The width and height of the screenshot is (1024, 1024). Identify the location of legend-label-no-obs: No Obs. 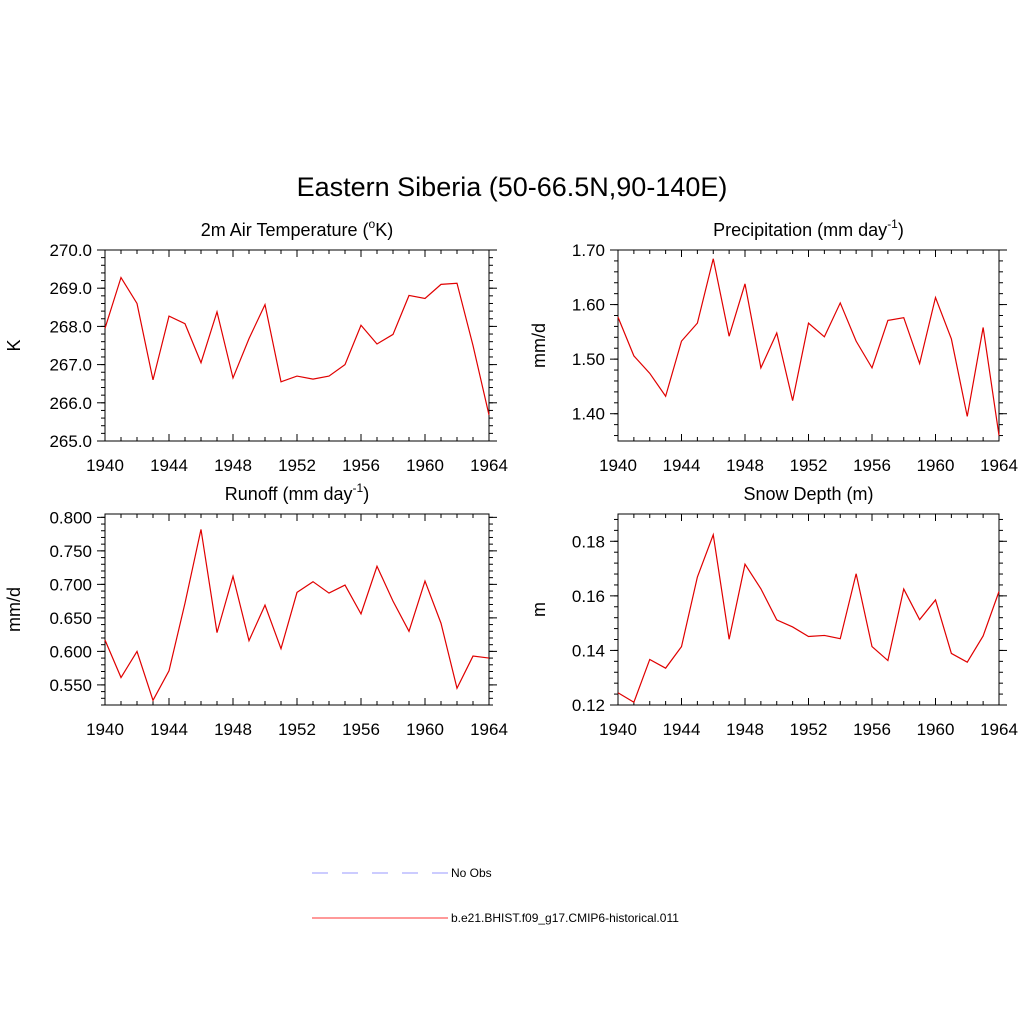
(471, 873).